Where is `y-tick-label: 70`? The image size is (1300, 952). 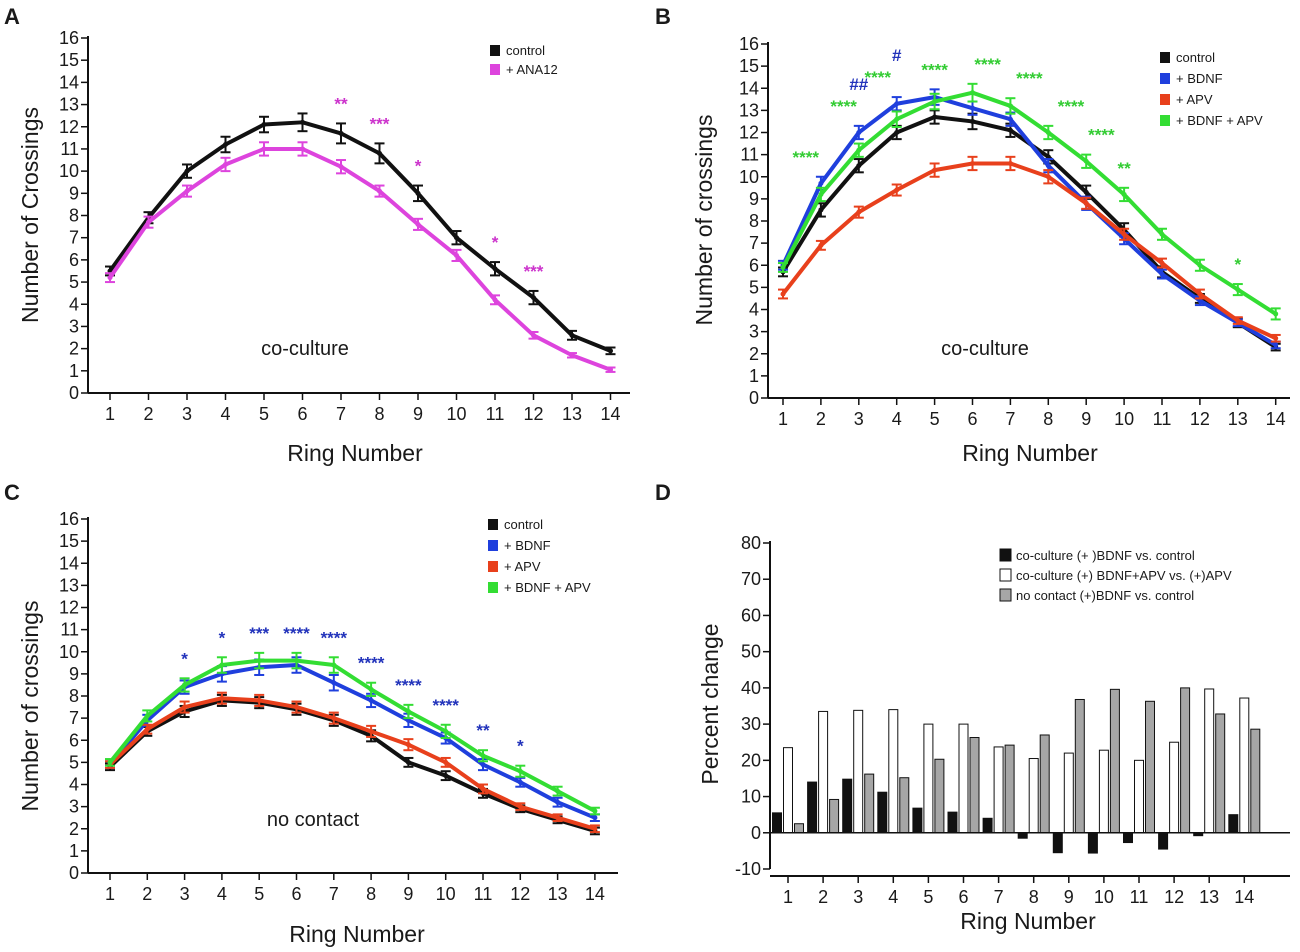 y-tick-label: 70 is located at coordinates (751, 579).